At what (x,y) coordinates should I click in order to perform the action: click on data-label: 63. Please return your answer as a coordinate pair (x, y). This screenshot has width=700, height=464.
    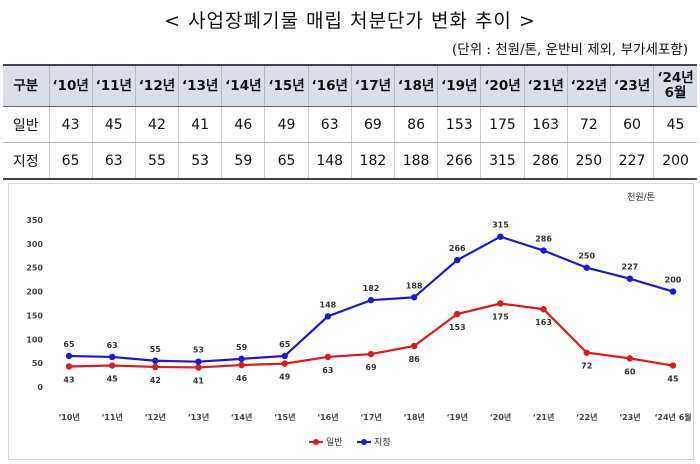
    Looking at the image, I should click on (112, 345).